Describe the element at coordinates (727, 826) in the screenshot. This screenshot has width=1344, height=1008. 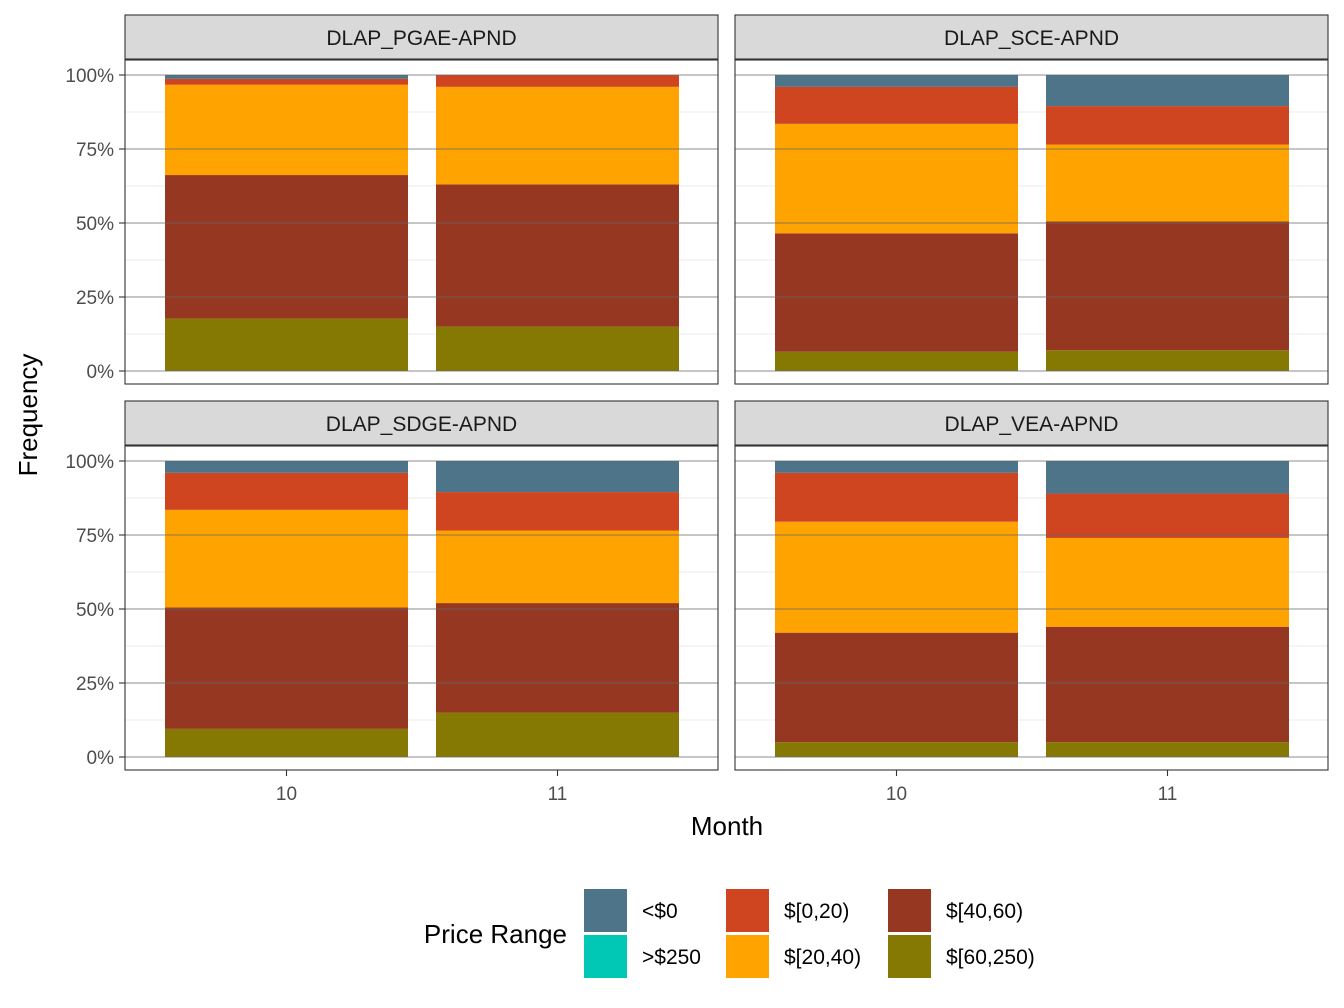
I see `x-axis-title: Month` at that location.